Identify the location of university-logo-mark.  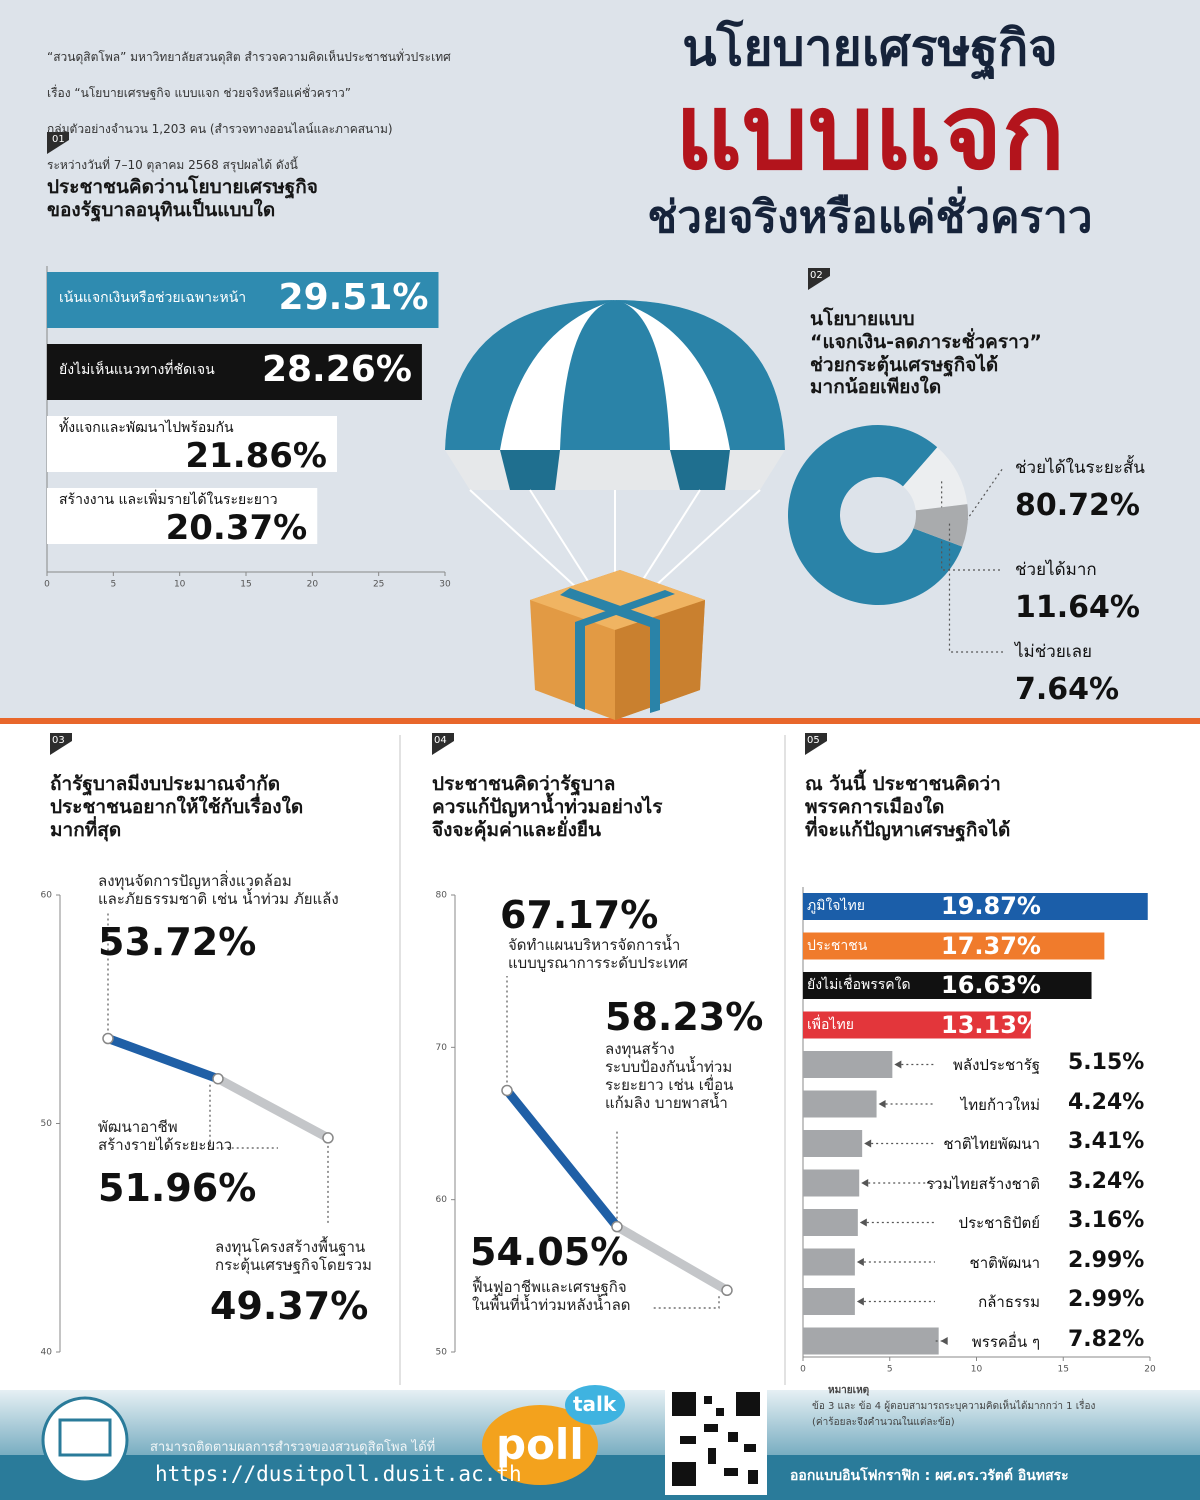
(85, 1437).